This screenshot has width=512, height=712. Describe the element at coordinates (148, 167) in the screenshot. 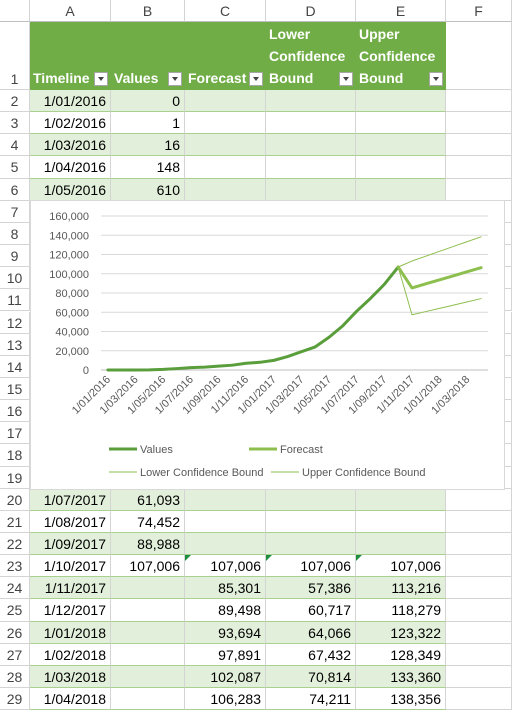

I see `table-cell: 148` at that location.